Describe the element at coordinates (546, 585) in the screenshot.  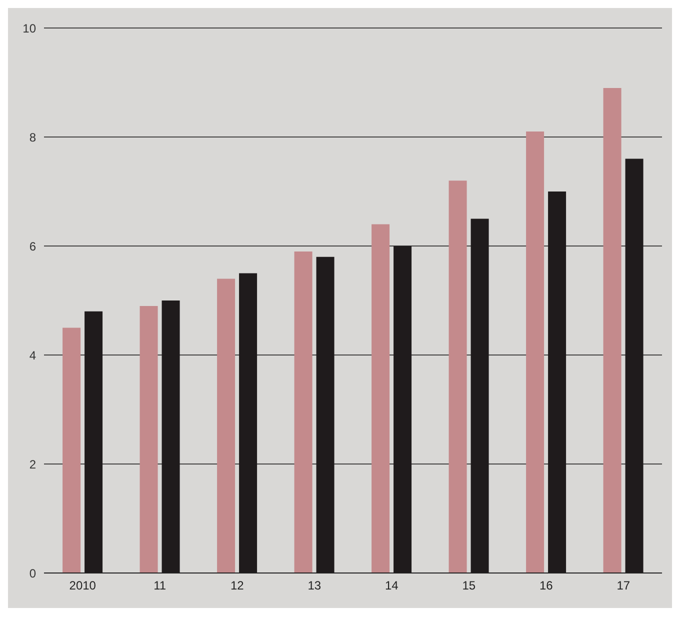
I see `x-tick-label: 16` at that location.